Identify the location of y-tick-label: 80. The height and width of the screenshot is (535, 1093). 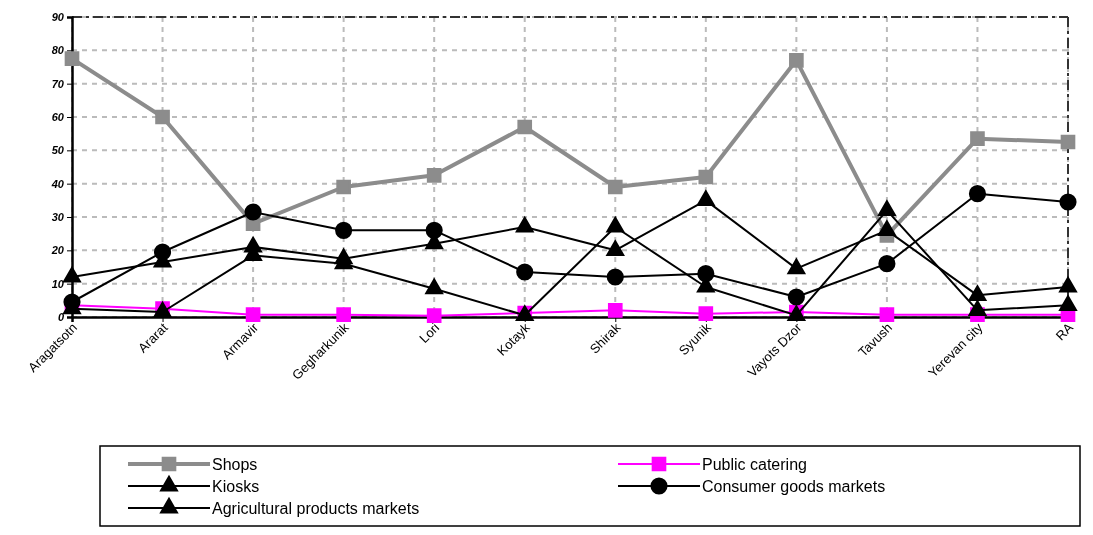
(58, 50).